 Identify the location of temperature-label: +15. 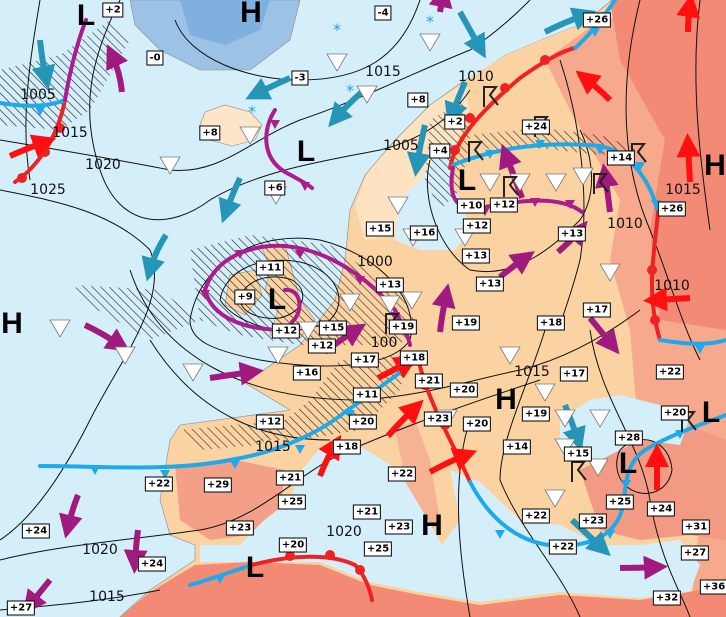
(578, 454).